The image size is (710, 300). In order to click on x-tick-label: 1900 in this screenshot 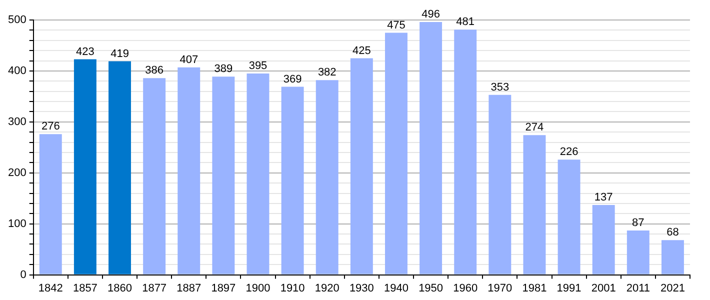, I will do `click(258, 288)`.